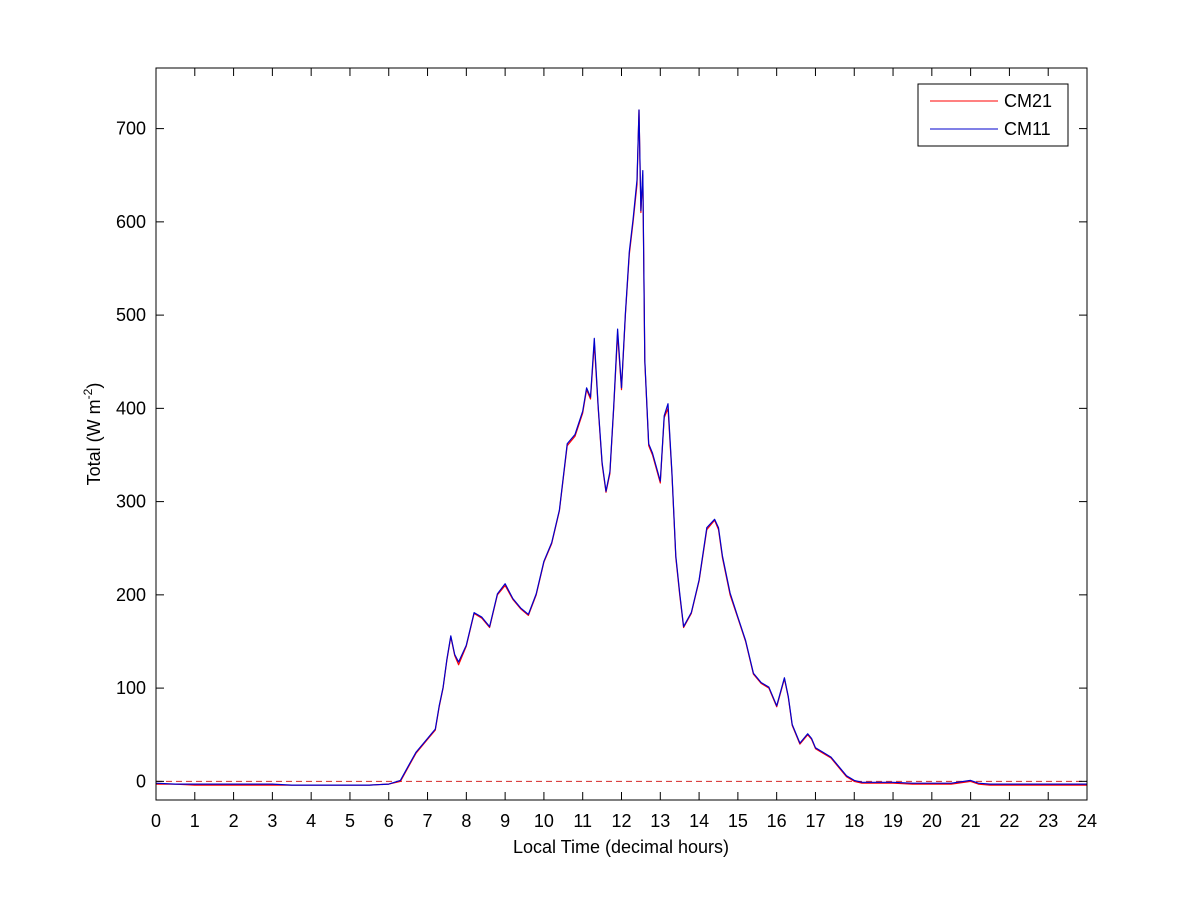  What do you see at coordinates (932, 821) in the screenshot?
I see `x-tick-label: 20` at bounding box center [932, 821].